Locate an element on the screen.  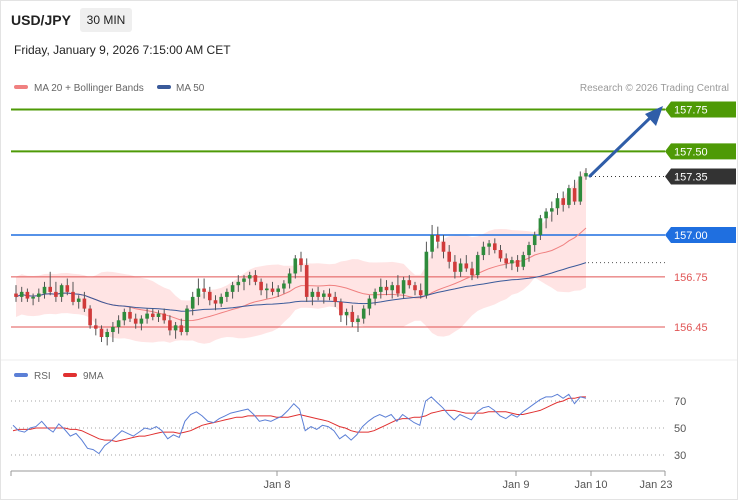
rsi-panel: 70 50 30 is located at coordinates (348, 427).